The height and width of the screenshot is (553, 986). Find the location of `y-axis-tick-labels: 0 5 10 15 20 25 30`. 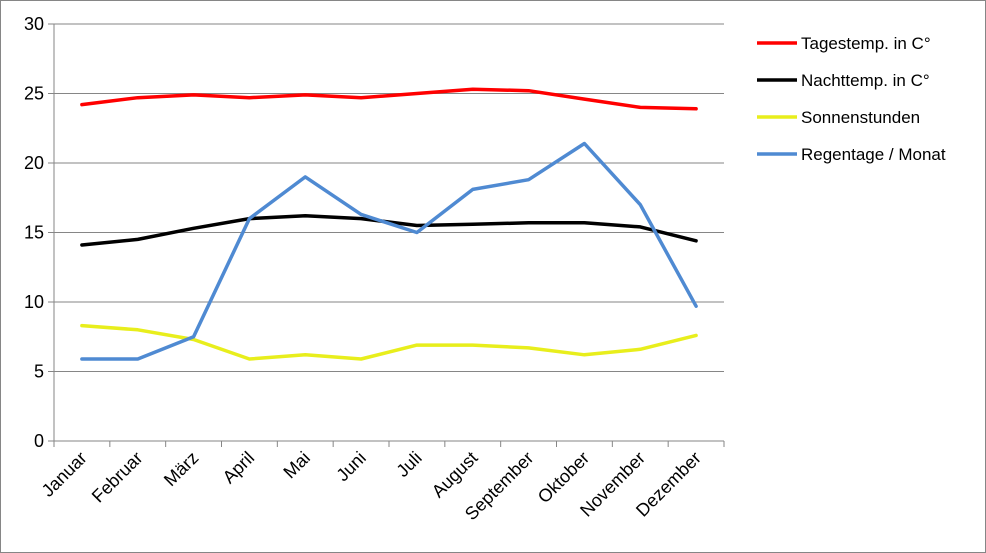

y-axis-tick-labels: 0 5 10 15 20 25 30 is located at coordinates (34, 232).